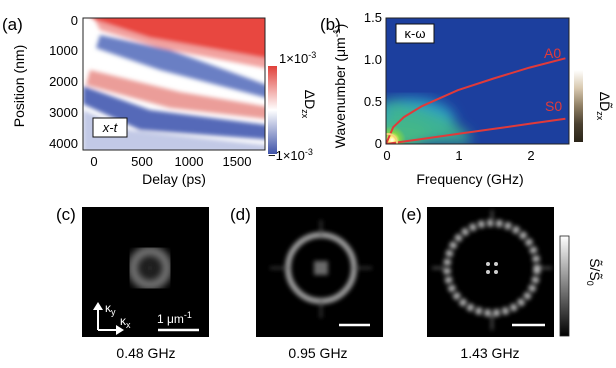 This screenshot has height=368, width=616. What do you see at coordinates (305, 114) in the screenshot?
I see `cbar-a-sub: zx` at bounding box center [305, 114].